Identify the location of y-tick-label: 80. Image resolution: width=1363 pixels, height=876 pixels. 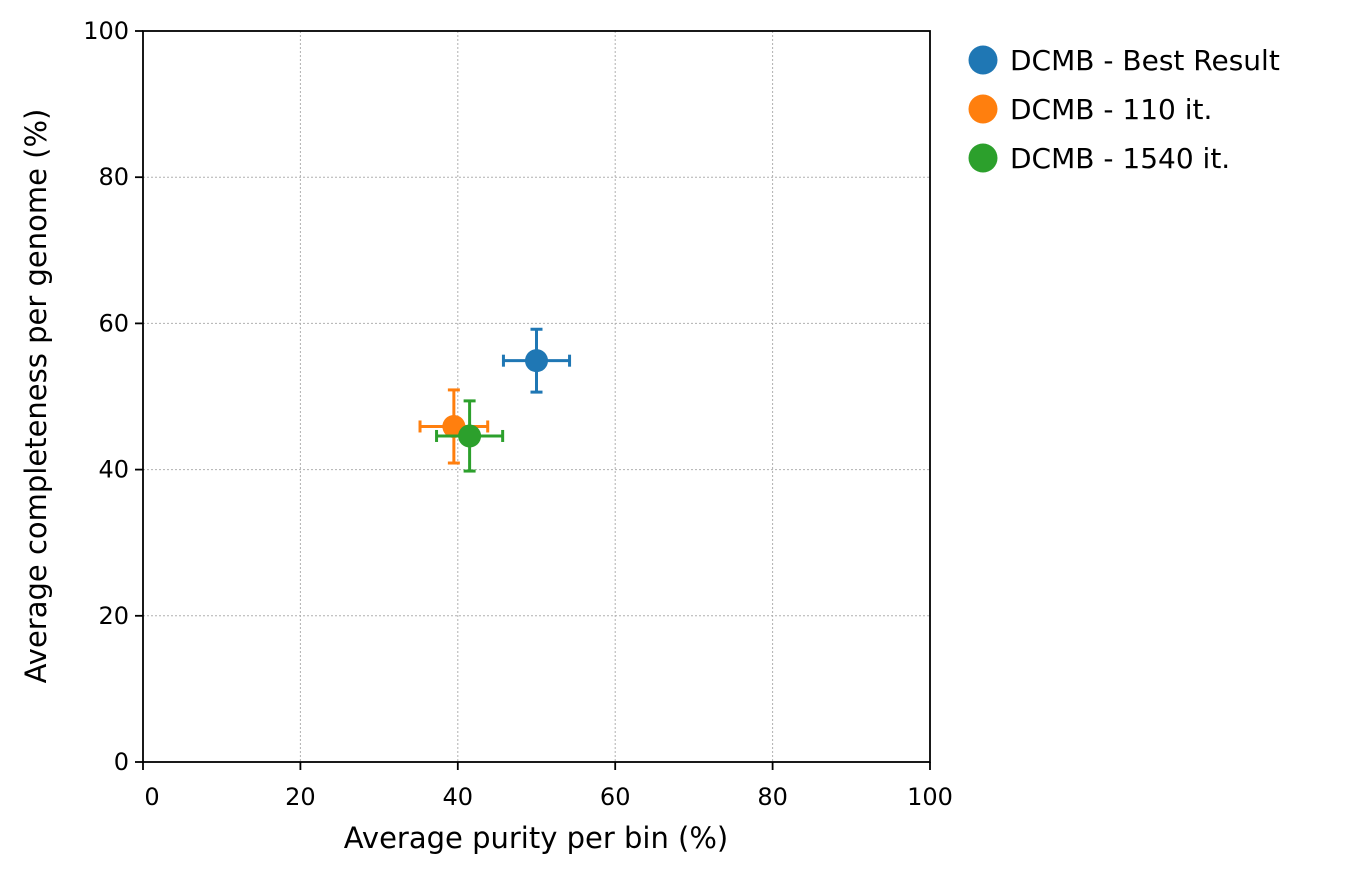
(113, 177).